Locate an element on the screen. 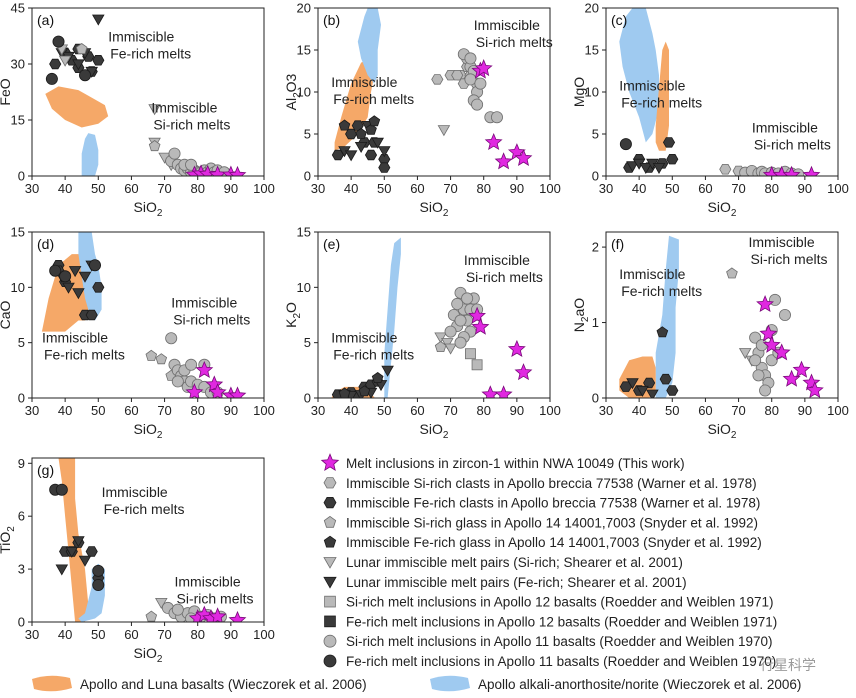 The height and width of the screenshot is (698, 856). marker-melt_inclusions-e is located at coordinates (503, 391).